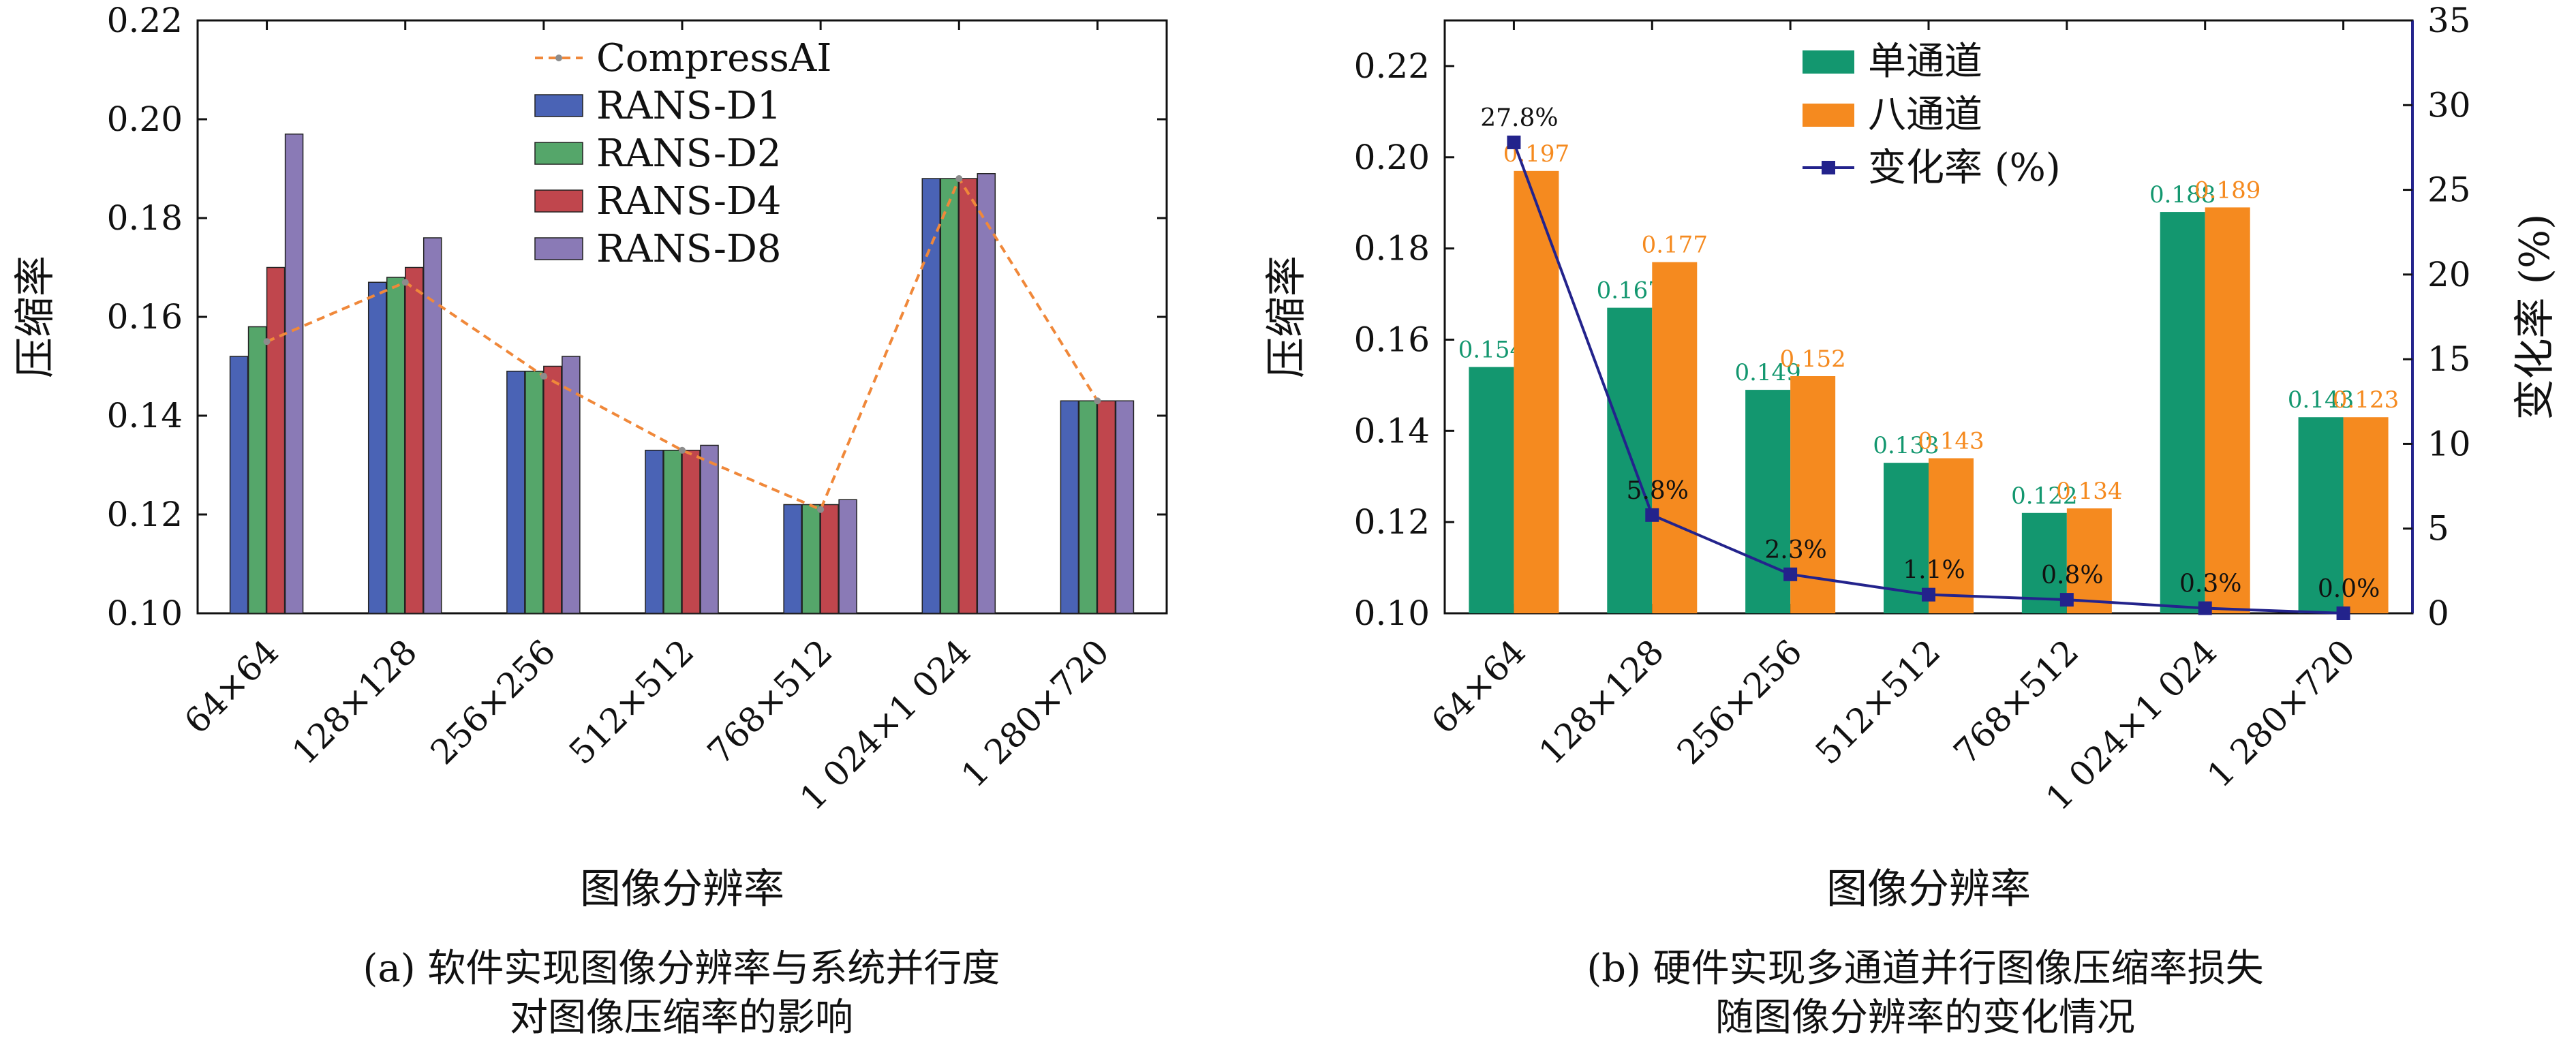 The width and height of the screenshot is (2576, 1046). Describe the element at coordinates (1828, 116) in the screenshot. I see `legend-swatch-eight-channel` at that location.